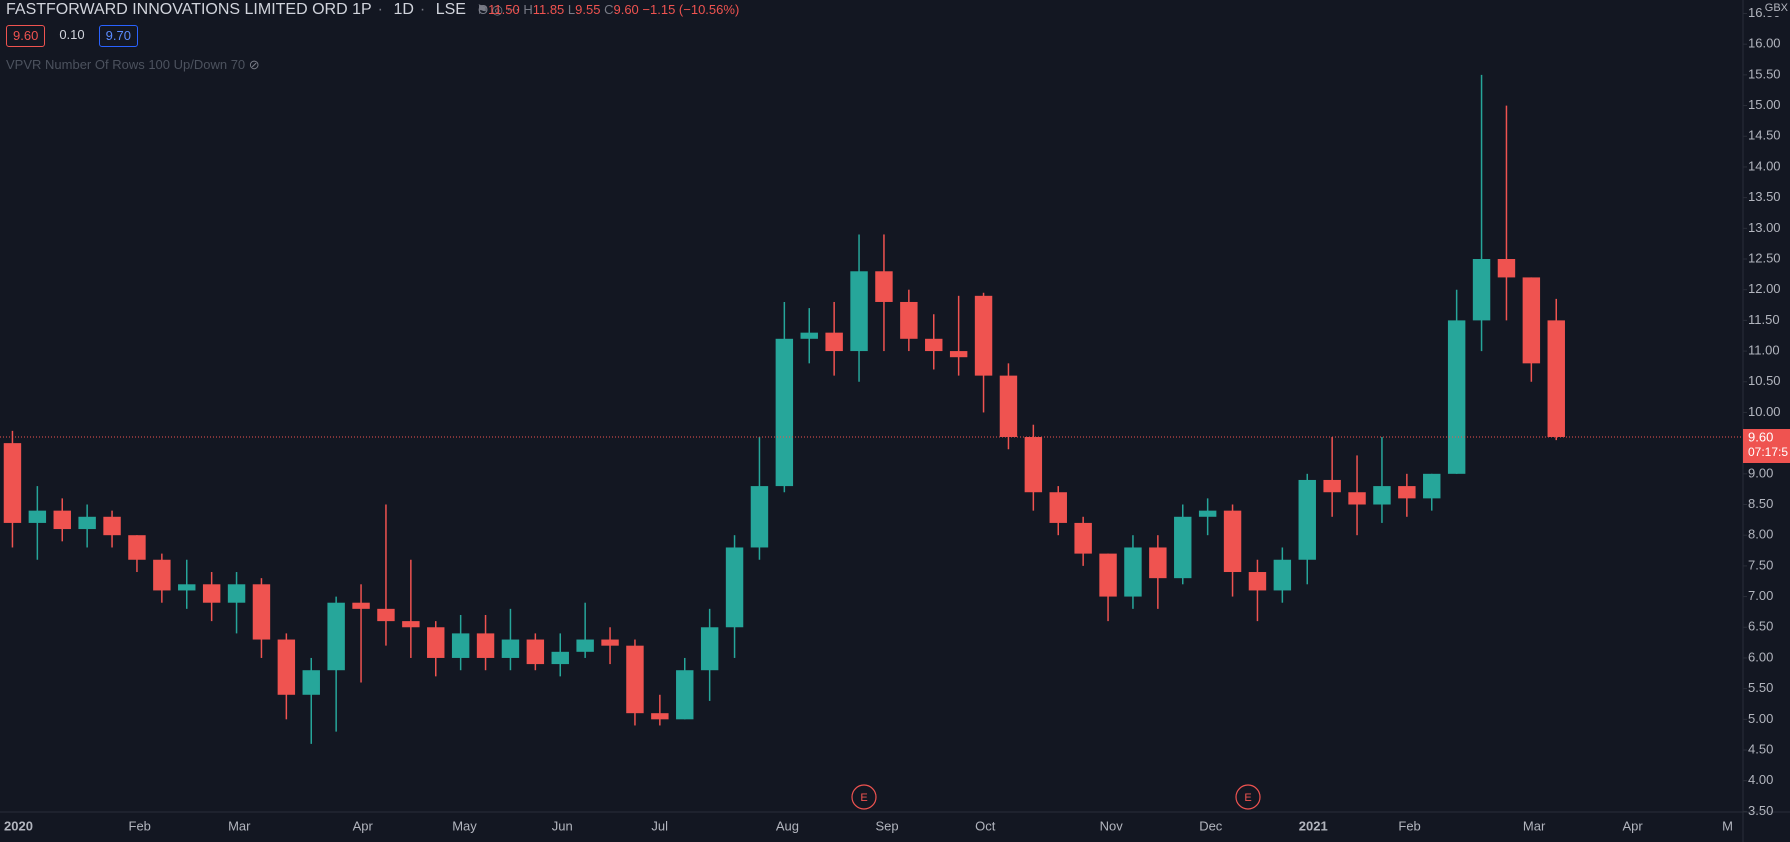 Image resolution: width=1790 pixels, height=842 pixels. Describe the element at coordinates (403, 9) in the screenshot. I see `interval: 1D` at that location.